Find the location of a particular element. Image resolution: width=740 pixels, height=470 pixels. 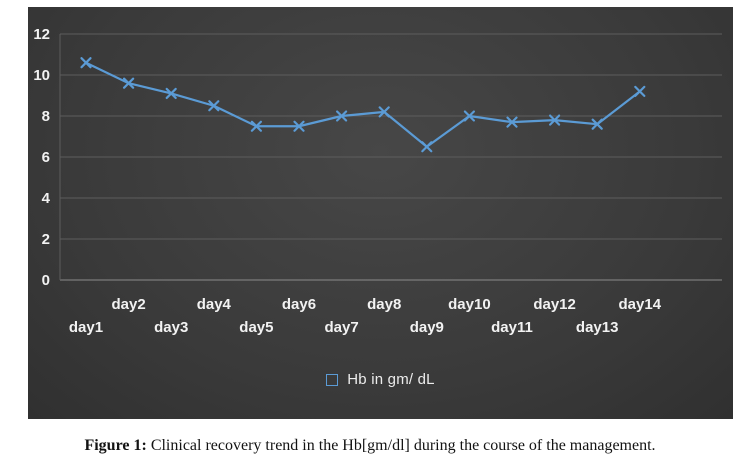

svg-text: day3 is located at coordinates (171, 327).